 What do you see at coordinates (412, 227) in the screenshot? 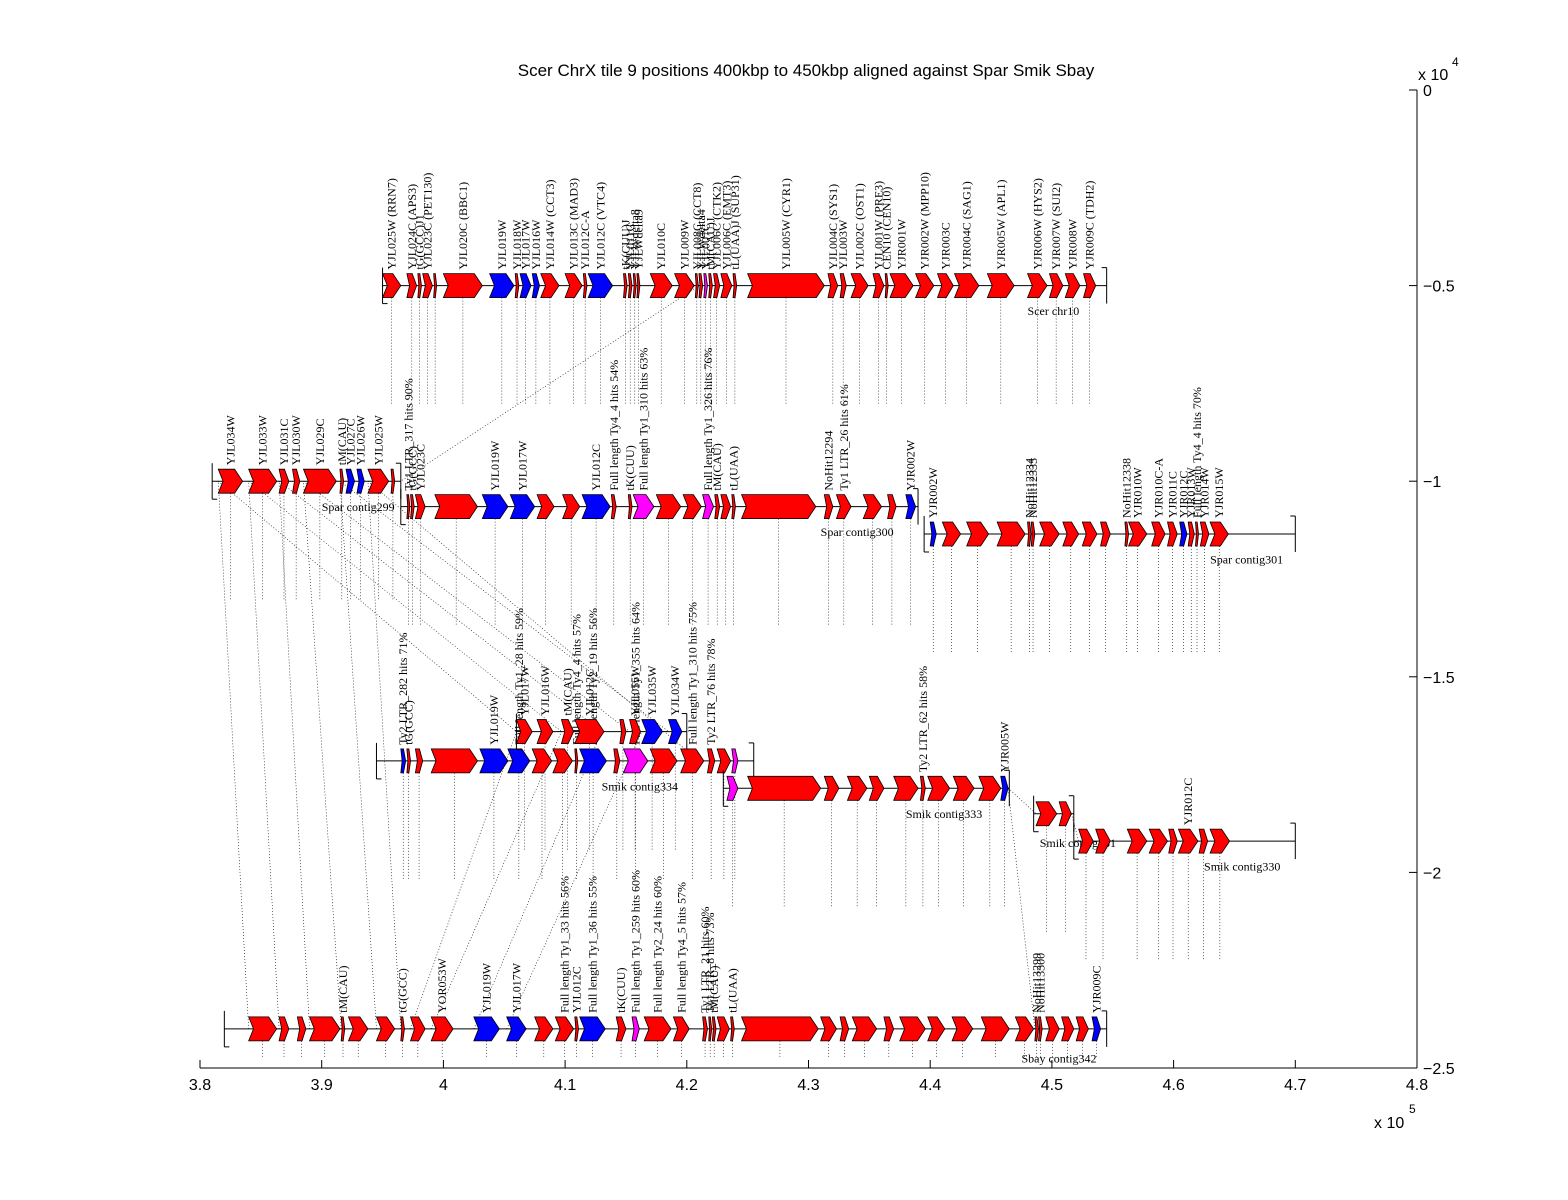
I see `gene-label: YJL024C (APS3)` at bounding box center [412, 227].